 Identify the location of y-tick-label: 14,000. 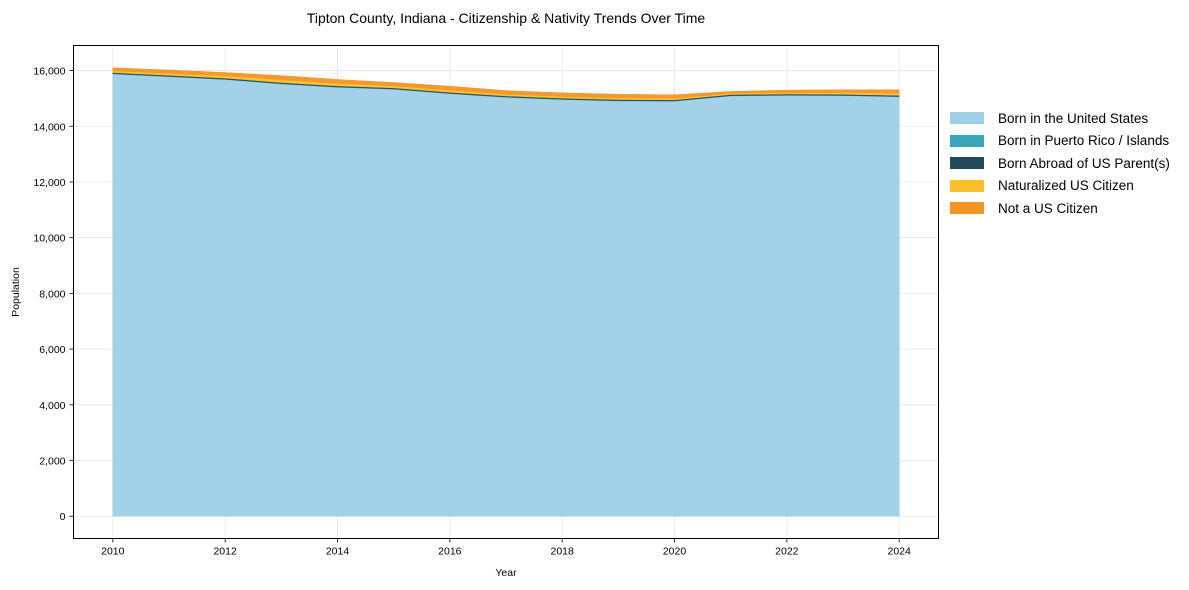
(49, 127).